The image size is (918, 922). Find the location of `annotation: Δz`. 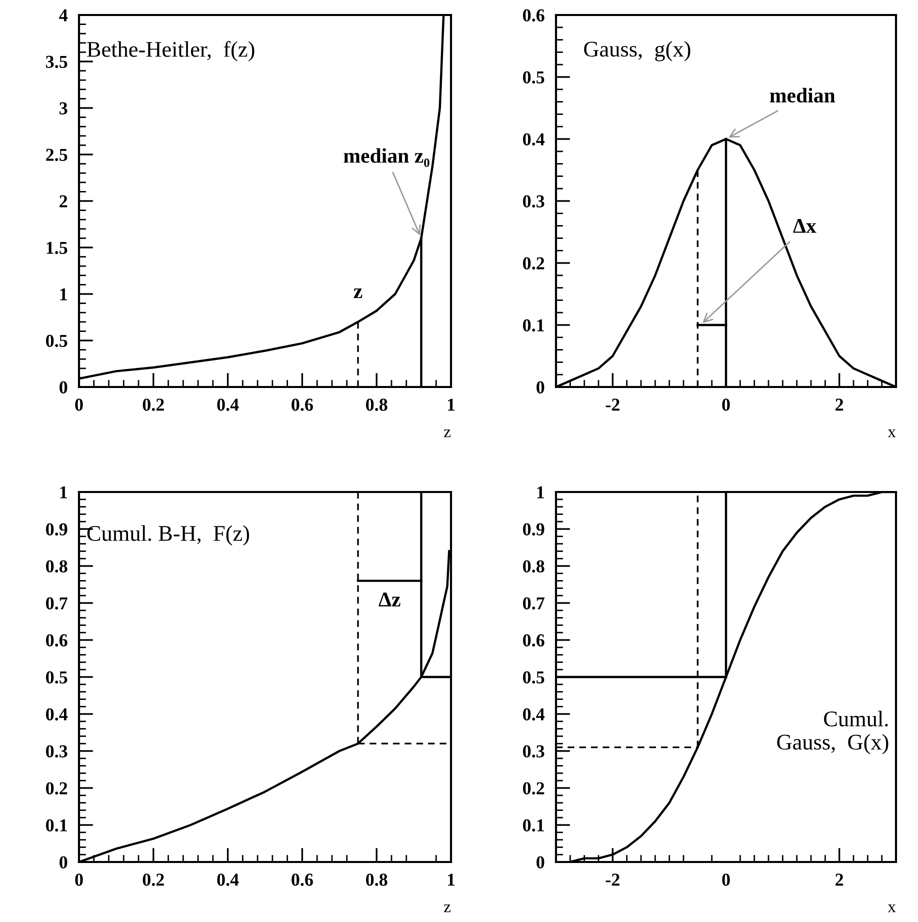

annotation: Δz is located at coordinates (389, 599).